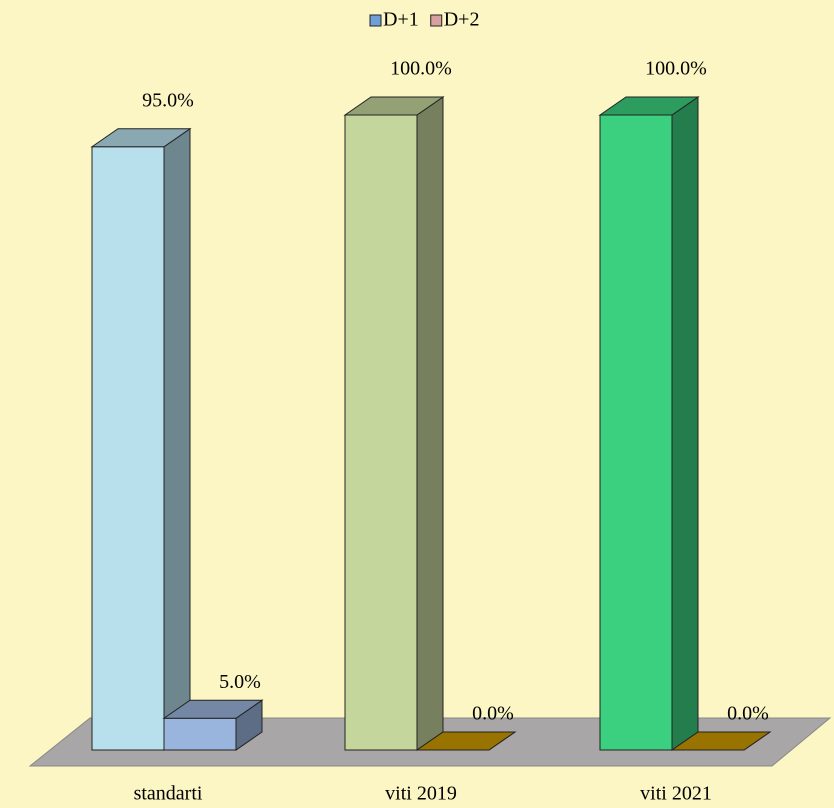  I want to click on x-tick-label: viti 2021, so click(676, 794).